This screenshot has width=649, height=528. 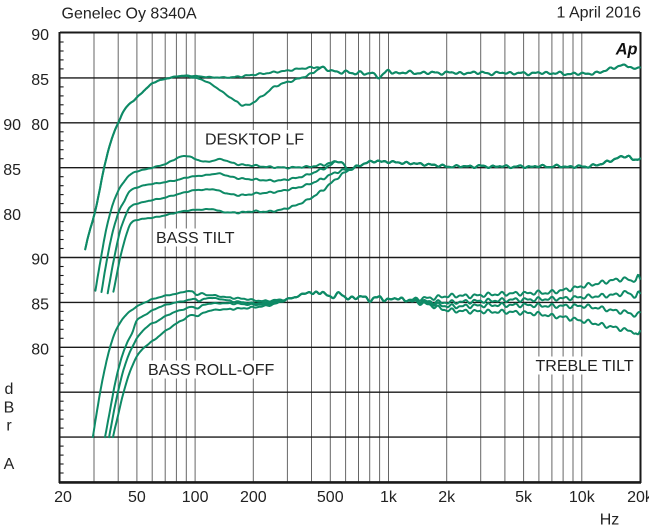 I want to click on svg-text: 50, so click(x=137, y=497).